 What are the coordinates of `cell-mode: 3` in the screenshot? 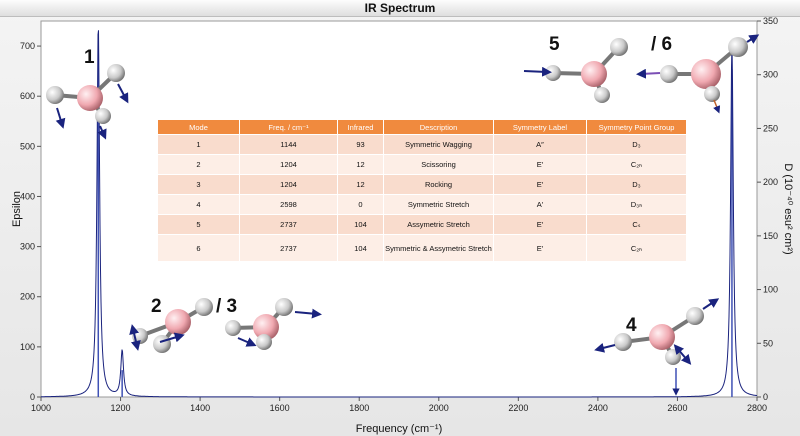 It's located at (198, 184).